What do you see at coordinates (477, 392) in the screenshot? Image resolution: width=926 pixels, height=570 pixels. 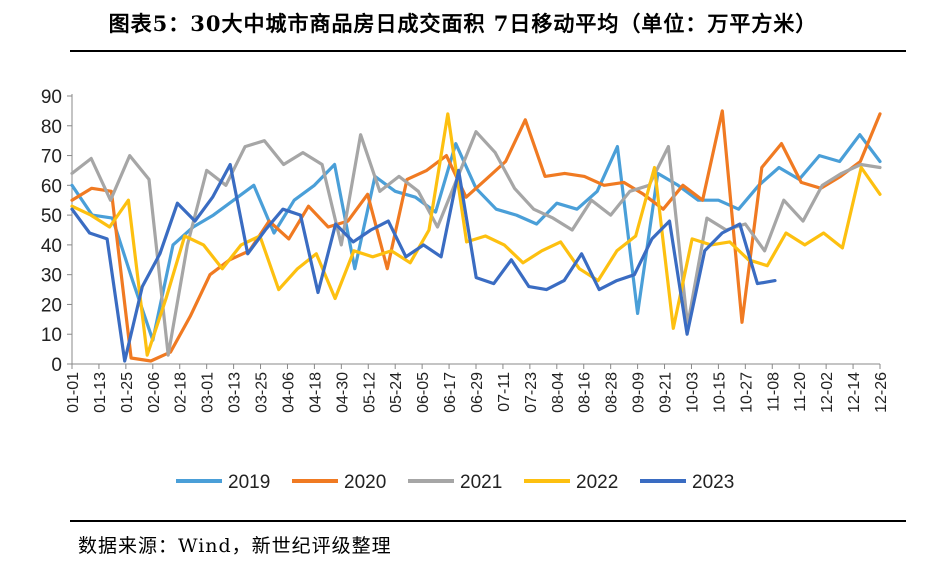 I see `x-tick-label: 06-29` at bounding box center [477, 392].